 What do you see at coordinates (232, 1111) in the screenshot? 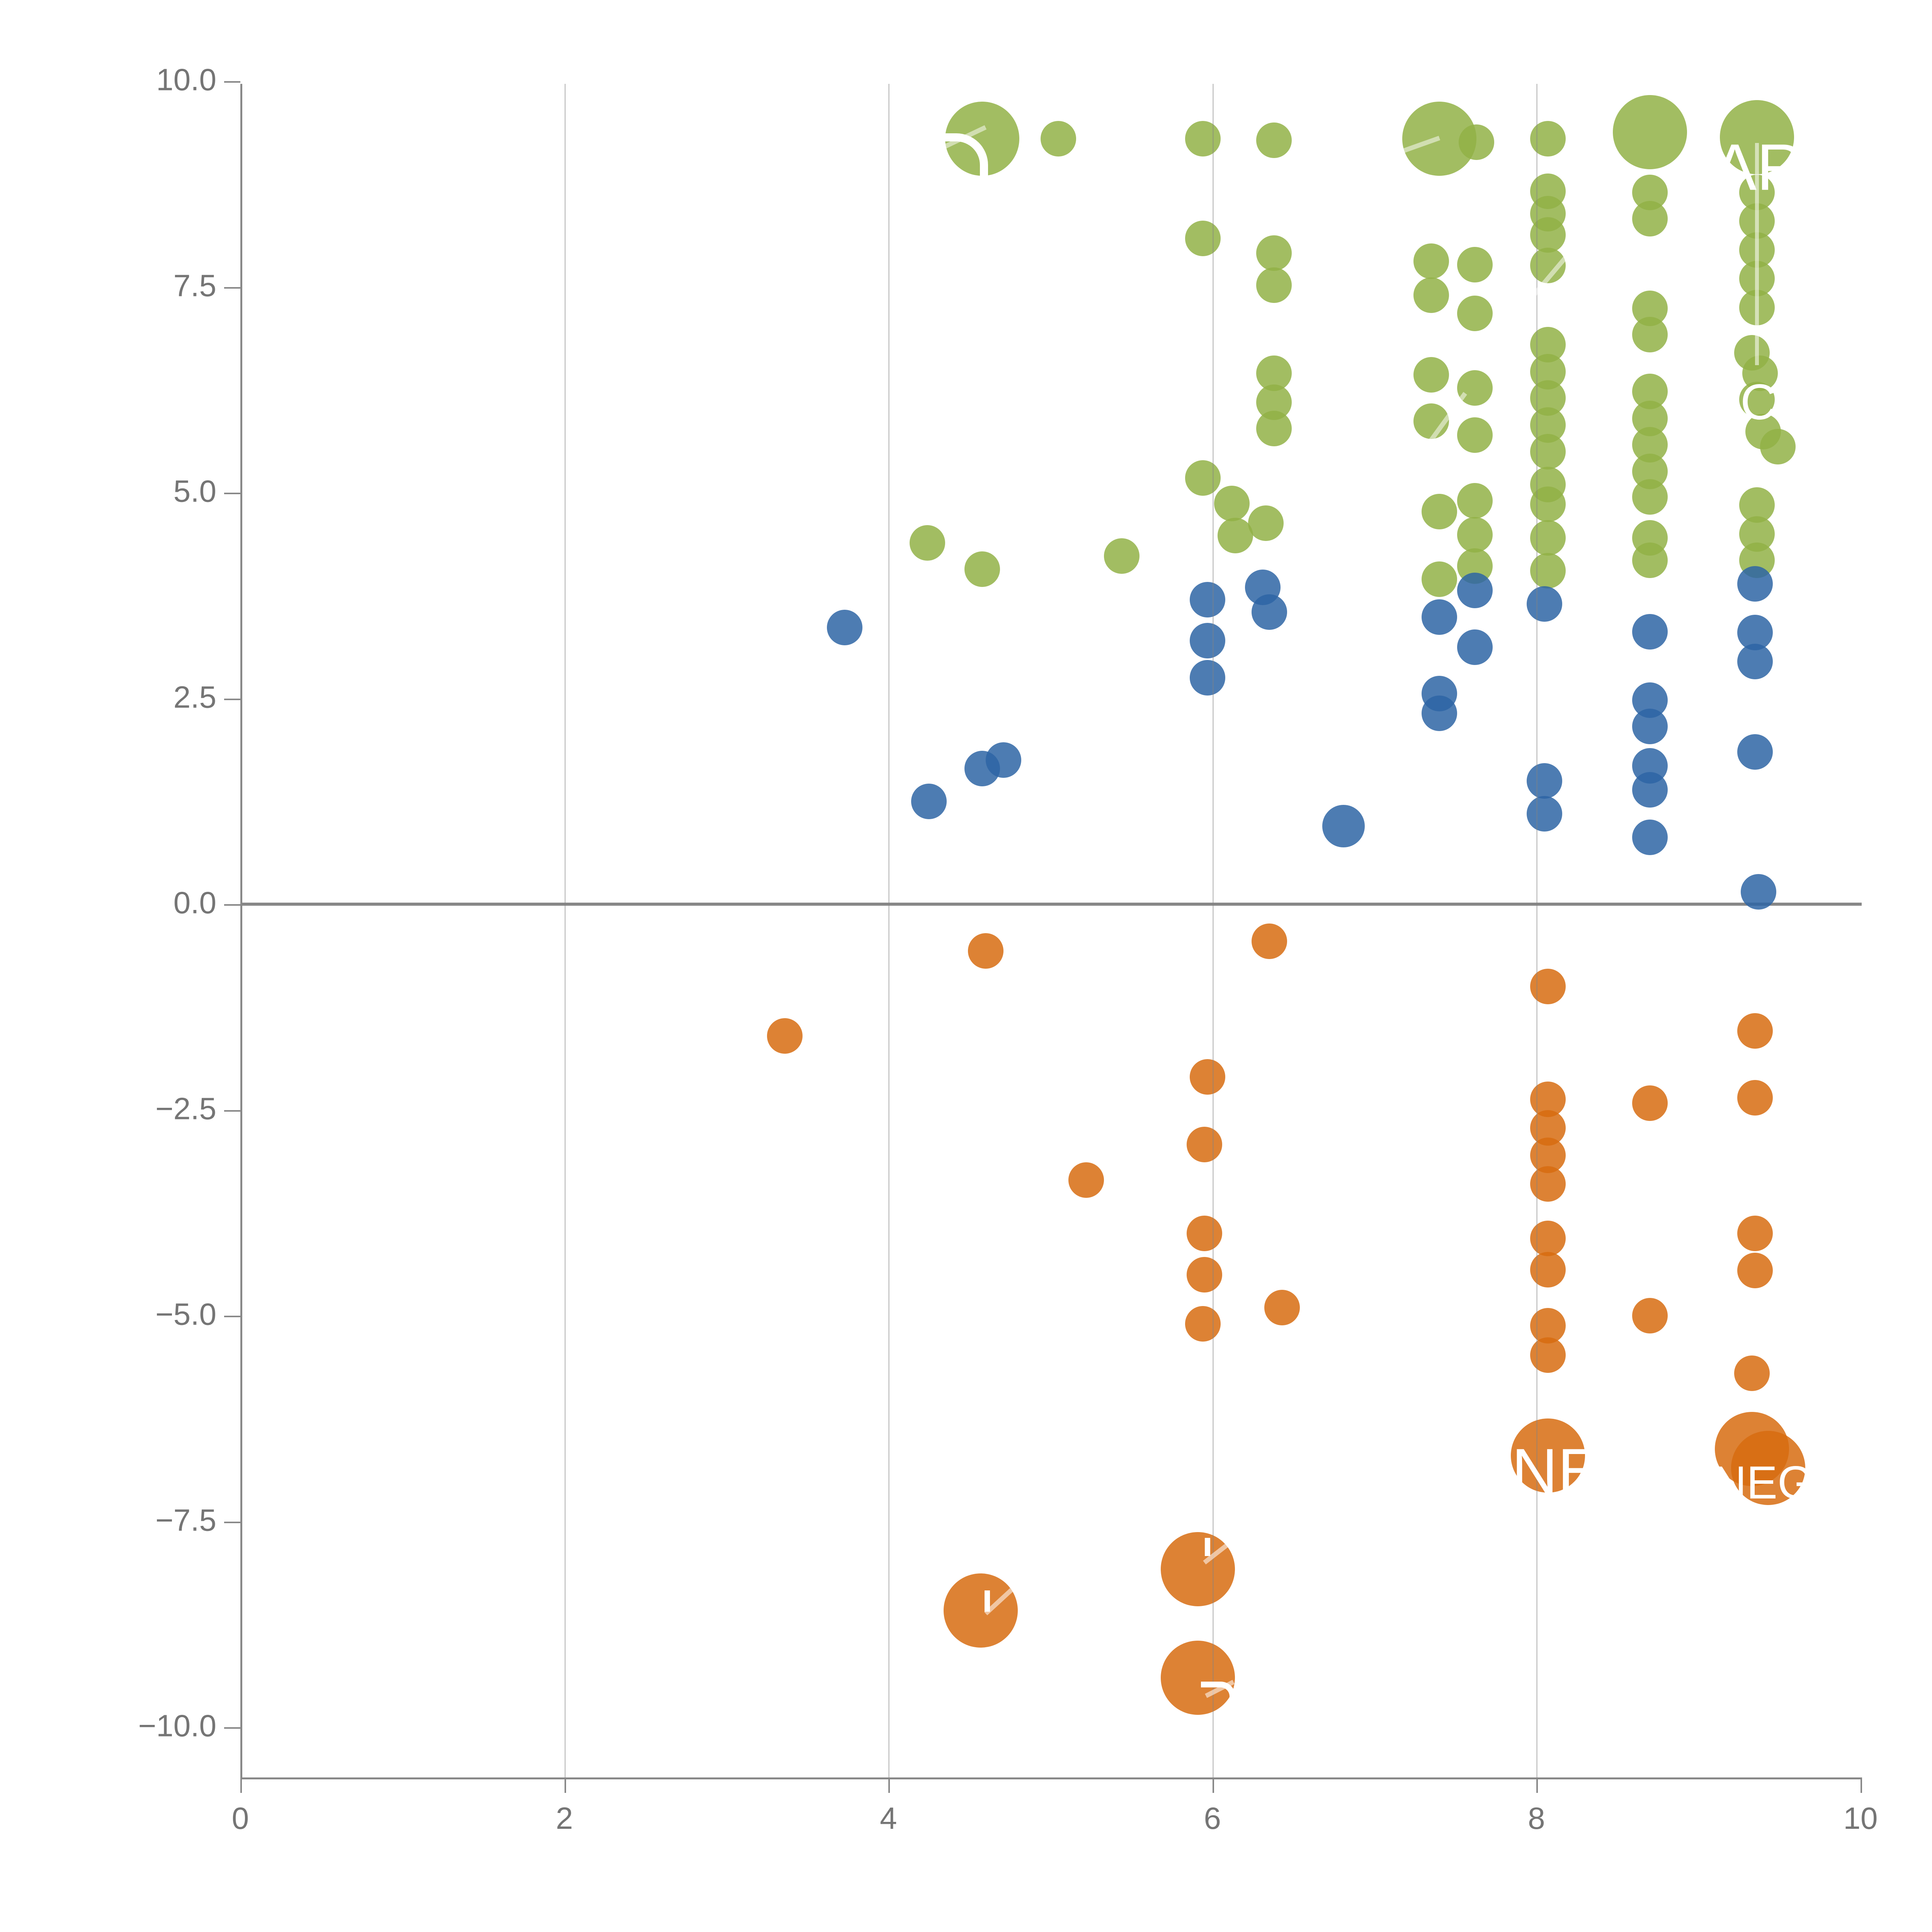
I see `y-tick--2.5` at bounding box center [232, 1111].